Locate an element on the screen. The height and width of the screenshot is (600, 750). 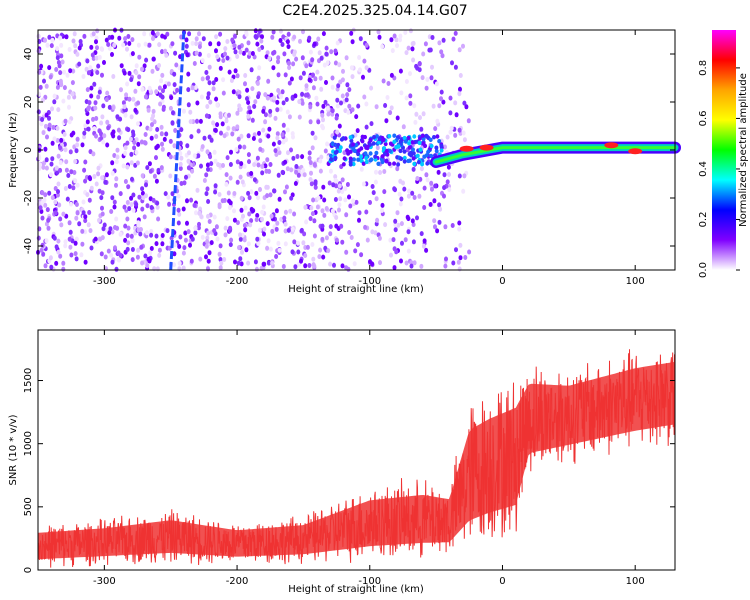
snr-y-tick-label: 0 is located at coordinates (28, 570).